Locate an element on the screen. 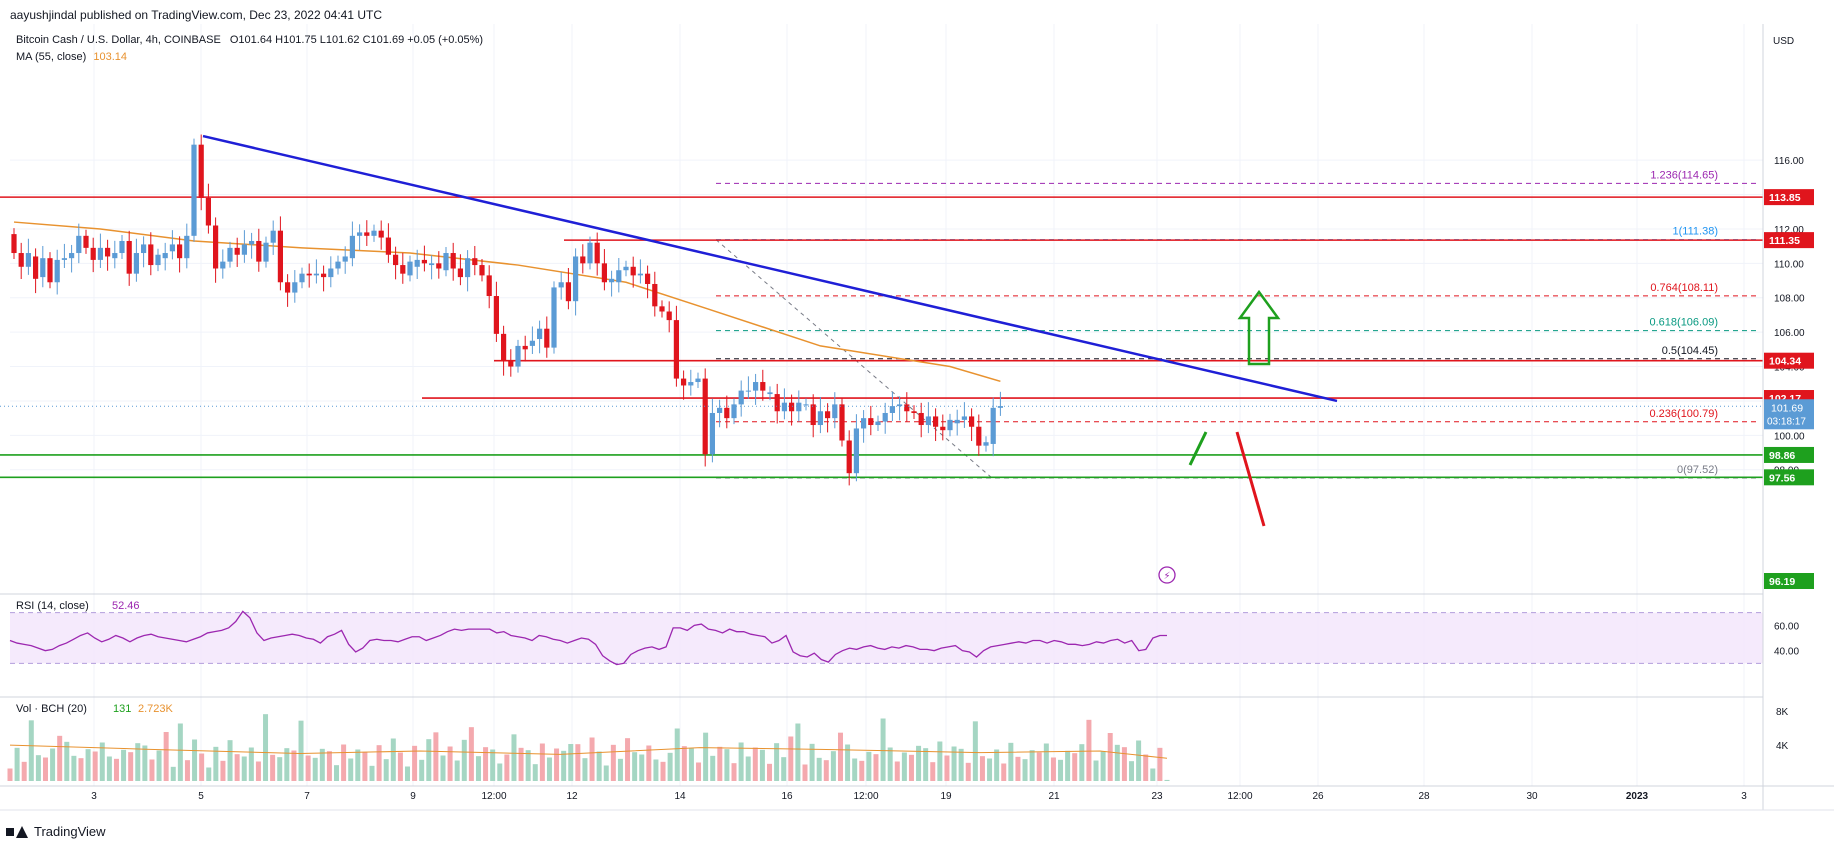 This screenshot has height=845, width=1834. ma-legend: MA (55, close) 103.14 is located at coordinates (71, 57).